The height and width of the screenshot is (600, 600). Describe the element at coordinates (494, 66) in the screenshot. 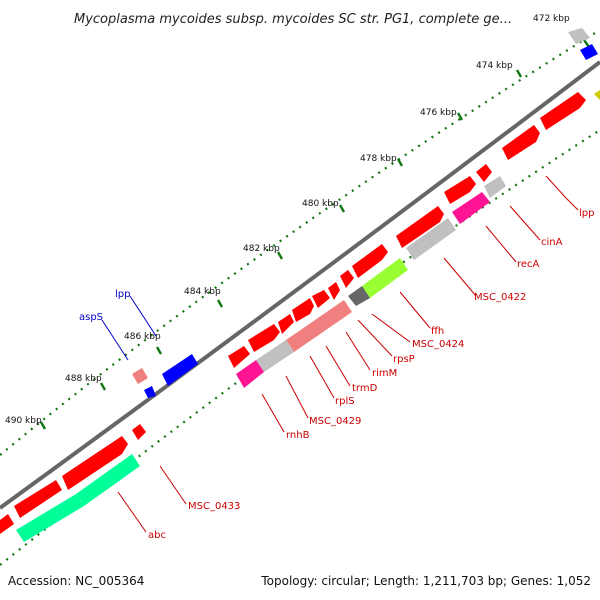

I see `tick-label: 474 kbp` at that location.